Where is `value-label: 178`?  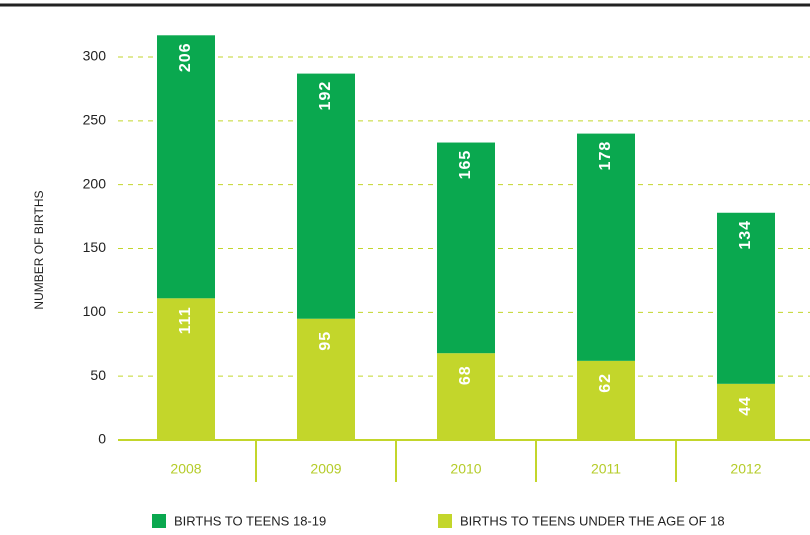
value-label: 178 is located at coordinates (605, 156).